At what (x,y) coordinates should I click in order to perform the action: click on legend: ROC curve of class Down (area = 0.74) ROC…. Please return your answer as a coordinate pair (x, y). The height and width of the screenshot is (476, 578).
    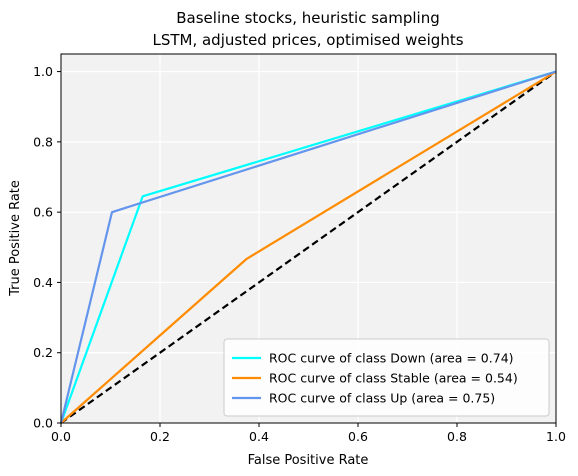
    Looking at the image, I should click on (386, 377).